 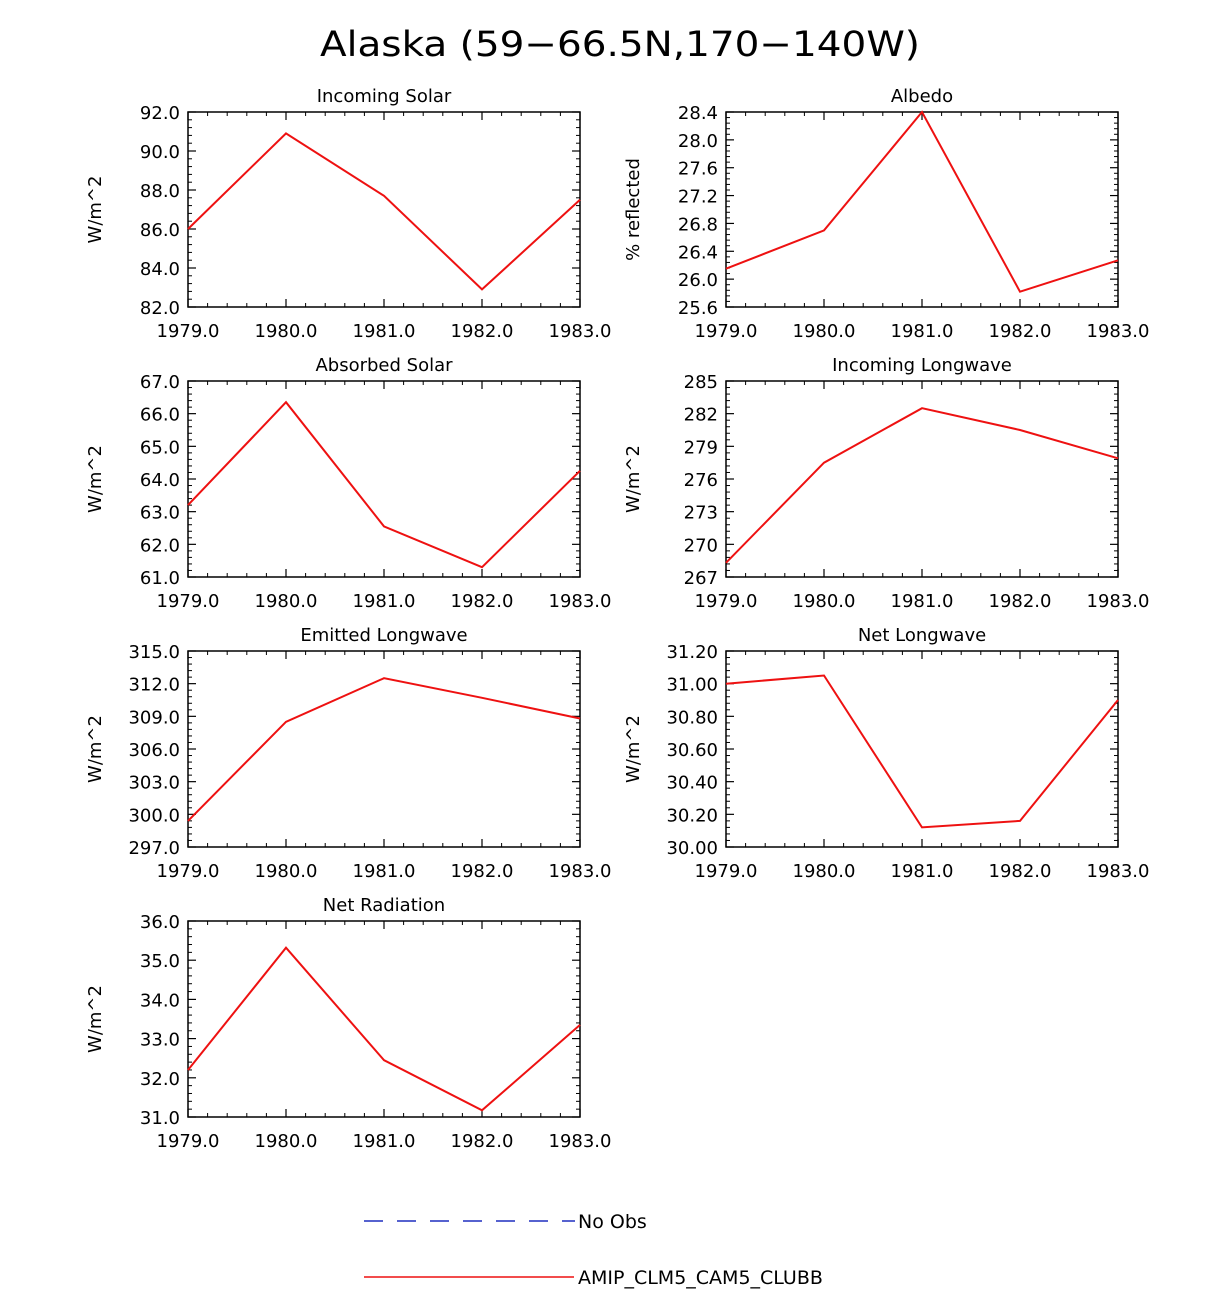 What do you see at coordinates (701, 382) in the screenshot?
I see `y-tick-label: 285` at bounding box center [701, 382].